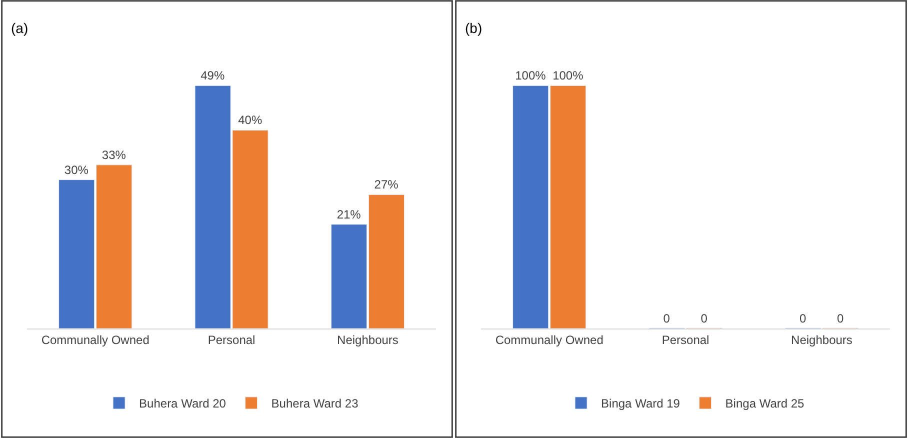 This screenshot has height=438, width=908. Describe the element at coordinates (76, 169) in the screenshot. I see `data-label: 30%` at that location.